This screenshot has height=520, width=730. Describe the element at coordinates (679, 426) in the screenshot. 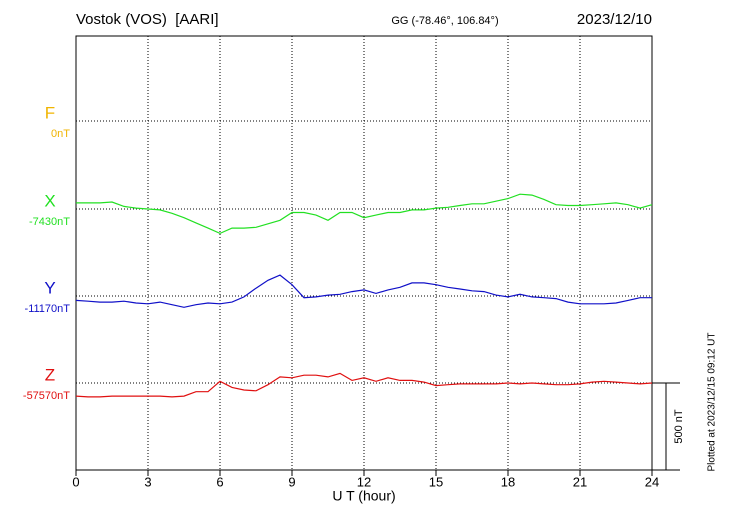

I see `scale-bar-label: 500 nT` at that location.